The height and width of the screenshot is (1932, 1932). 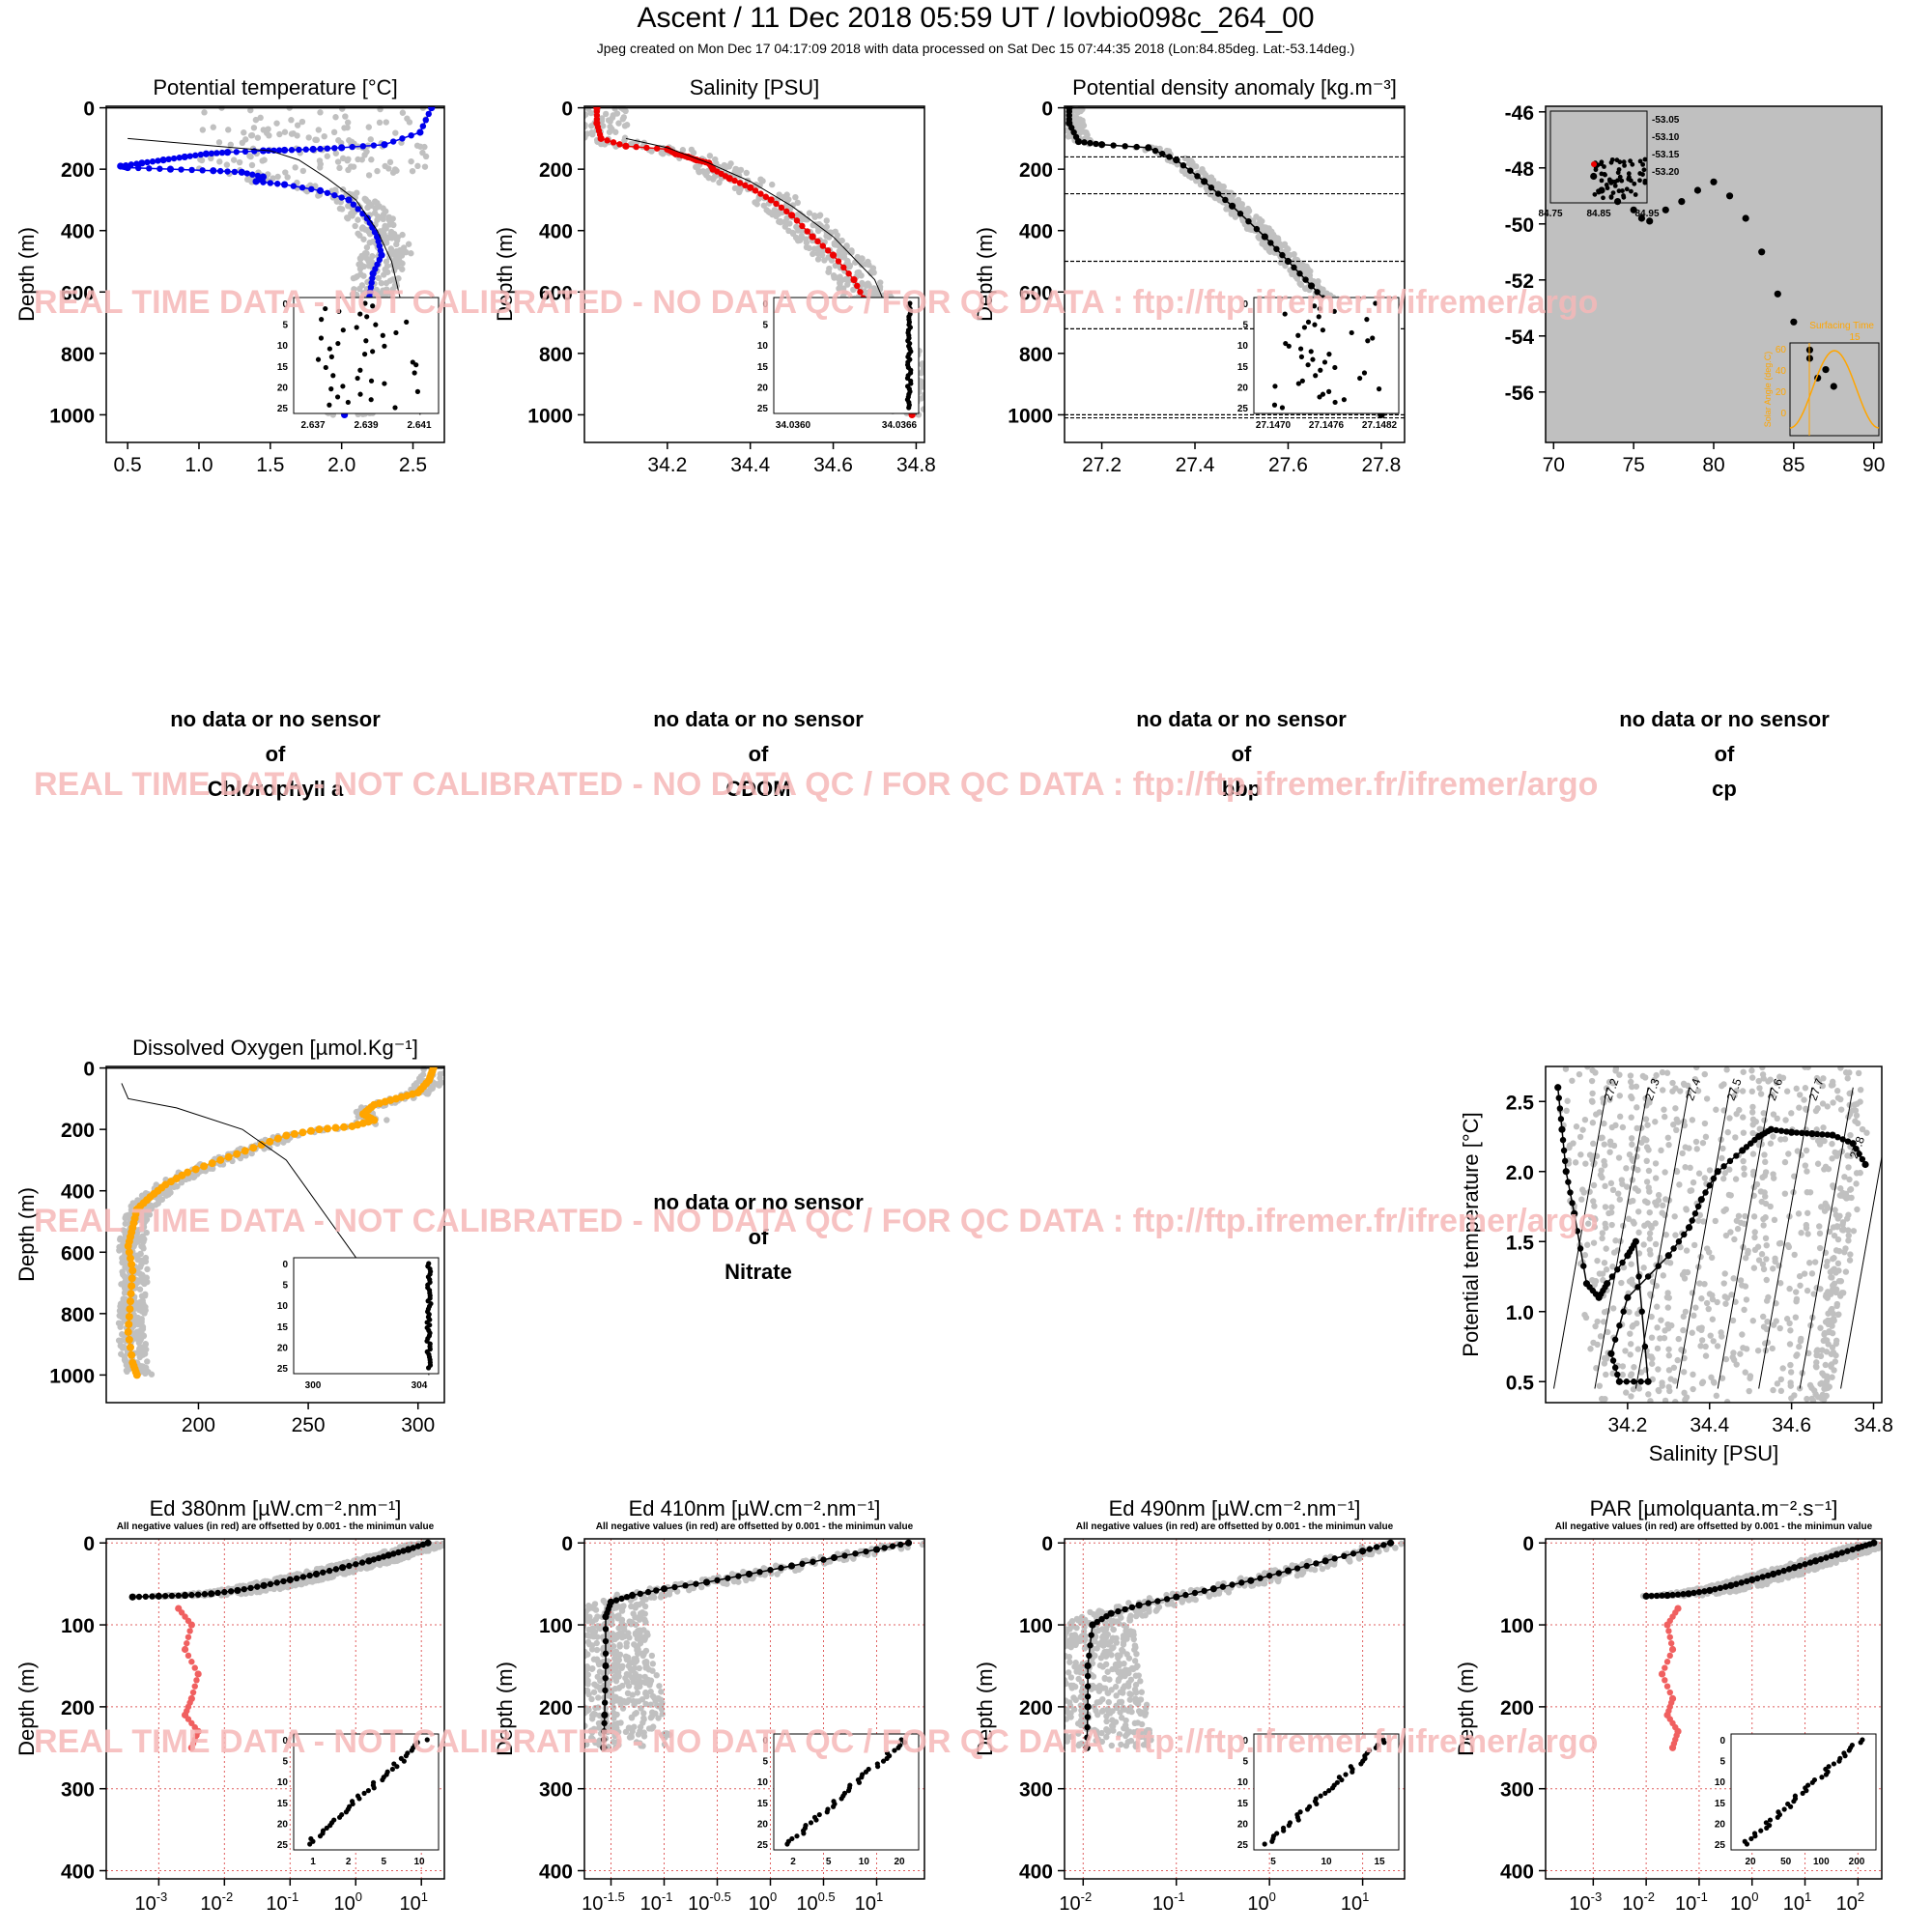 What do you see at coordinates (1734, 1089) in the screenshot?
I see `isopycnal-label: 27.5` at bounding box center [1734, 1089].